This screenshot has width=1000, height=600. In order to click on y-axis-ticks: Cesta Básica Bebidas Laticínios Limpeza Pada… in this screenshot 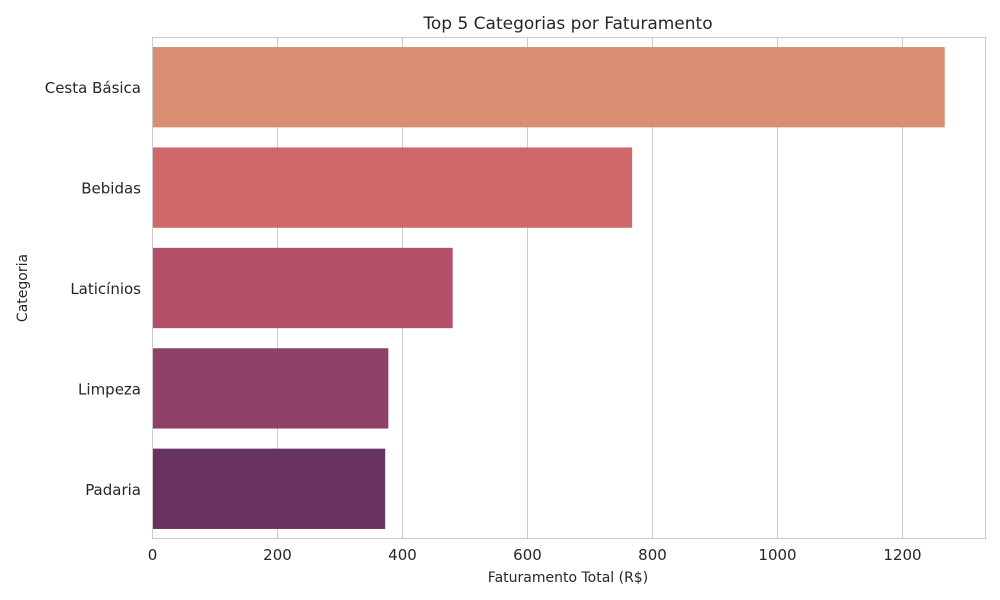, I will do `click(93, 289)`.